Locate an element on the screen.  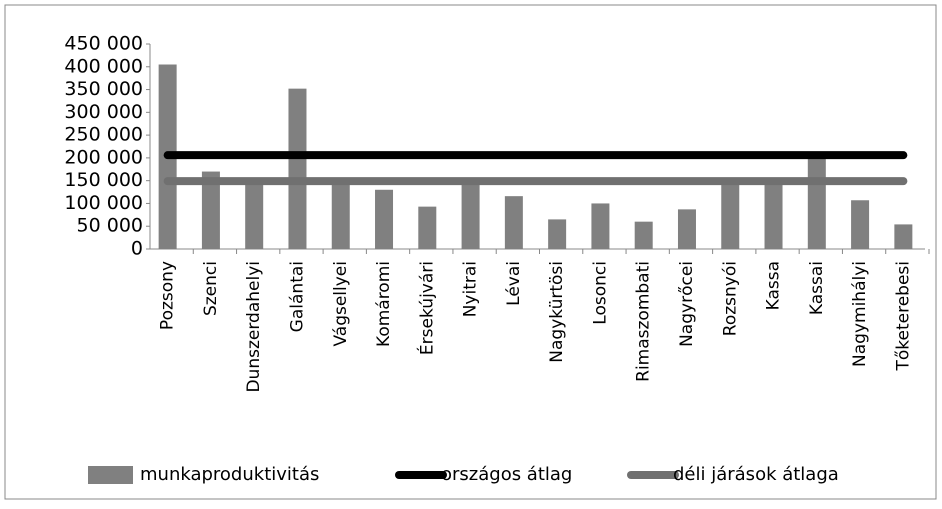
legend-swatch is located at coordinates (110, 475).